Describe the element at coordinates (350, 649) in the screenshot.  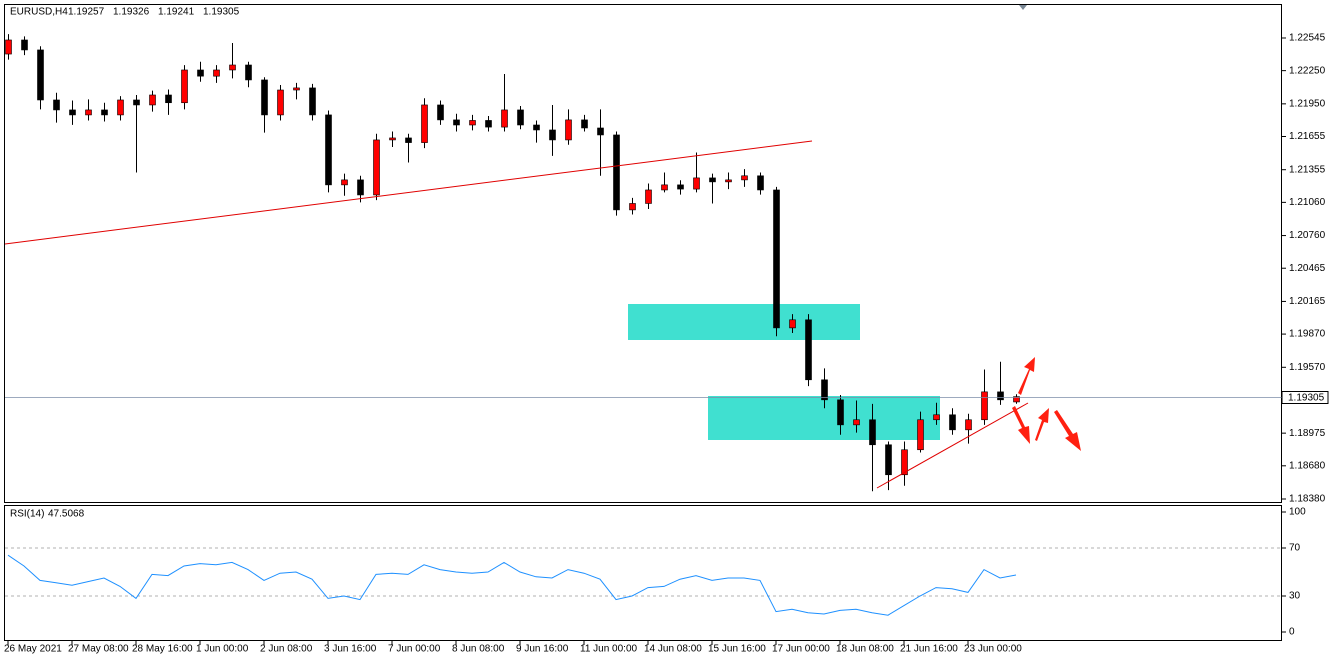
I see `x-tick-label: 3 Jun 16:00` at that location.